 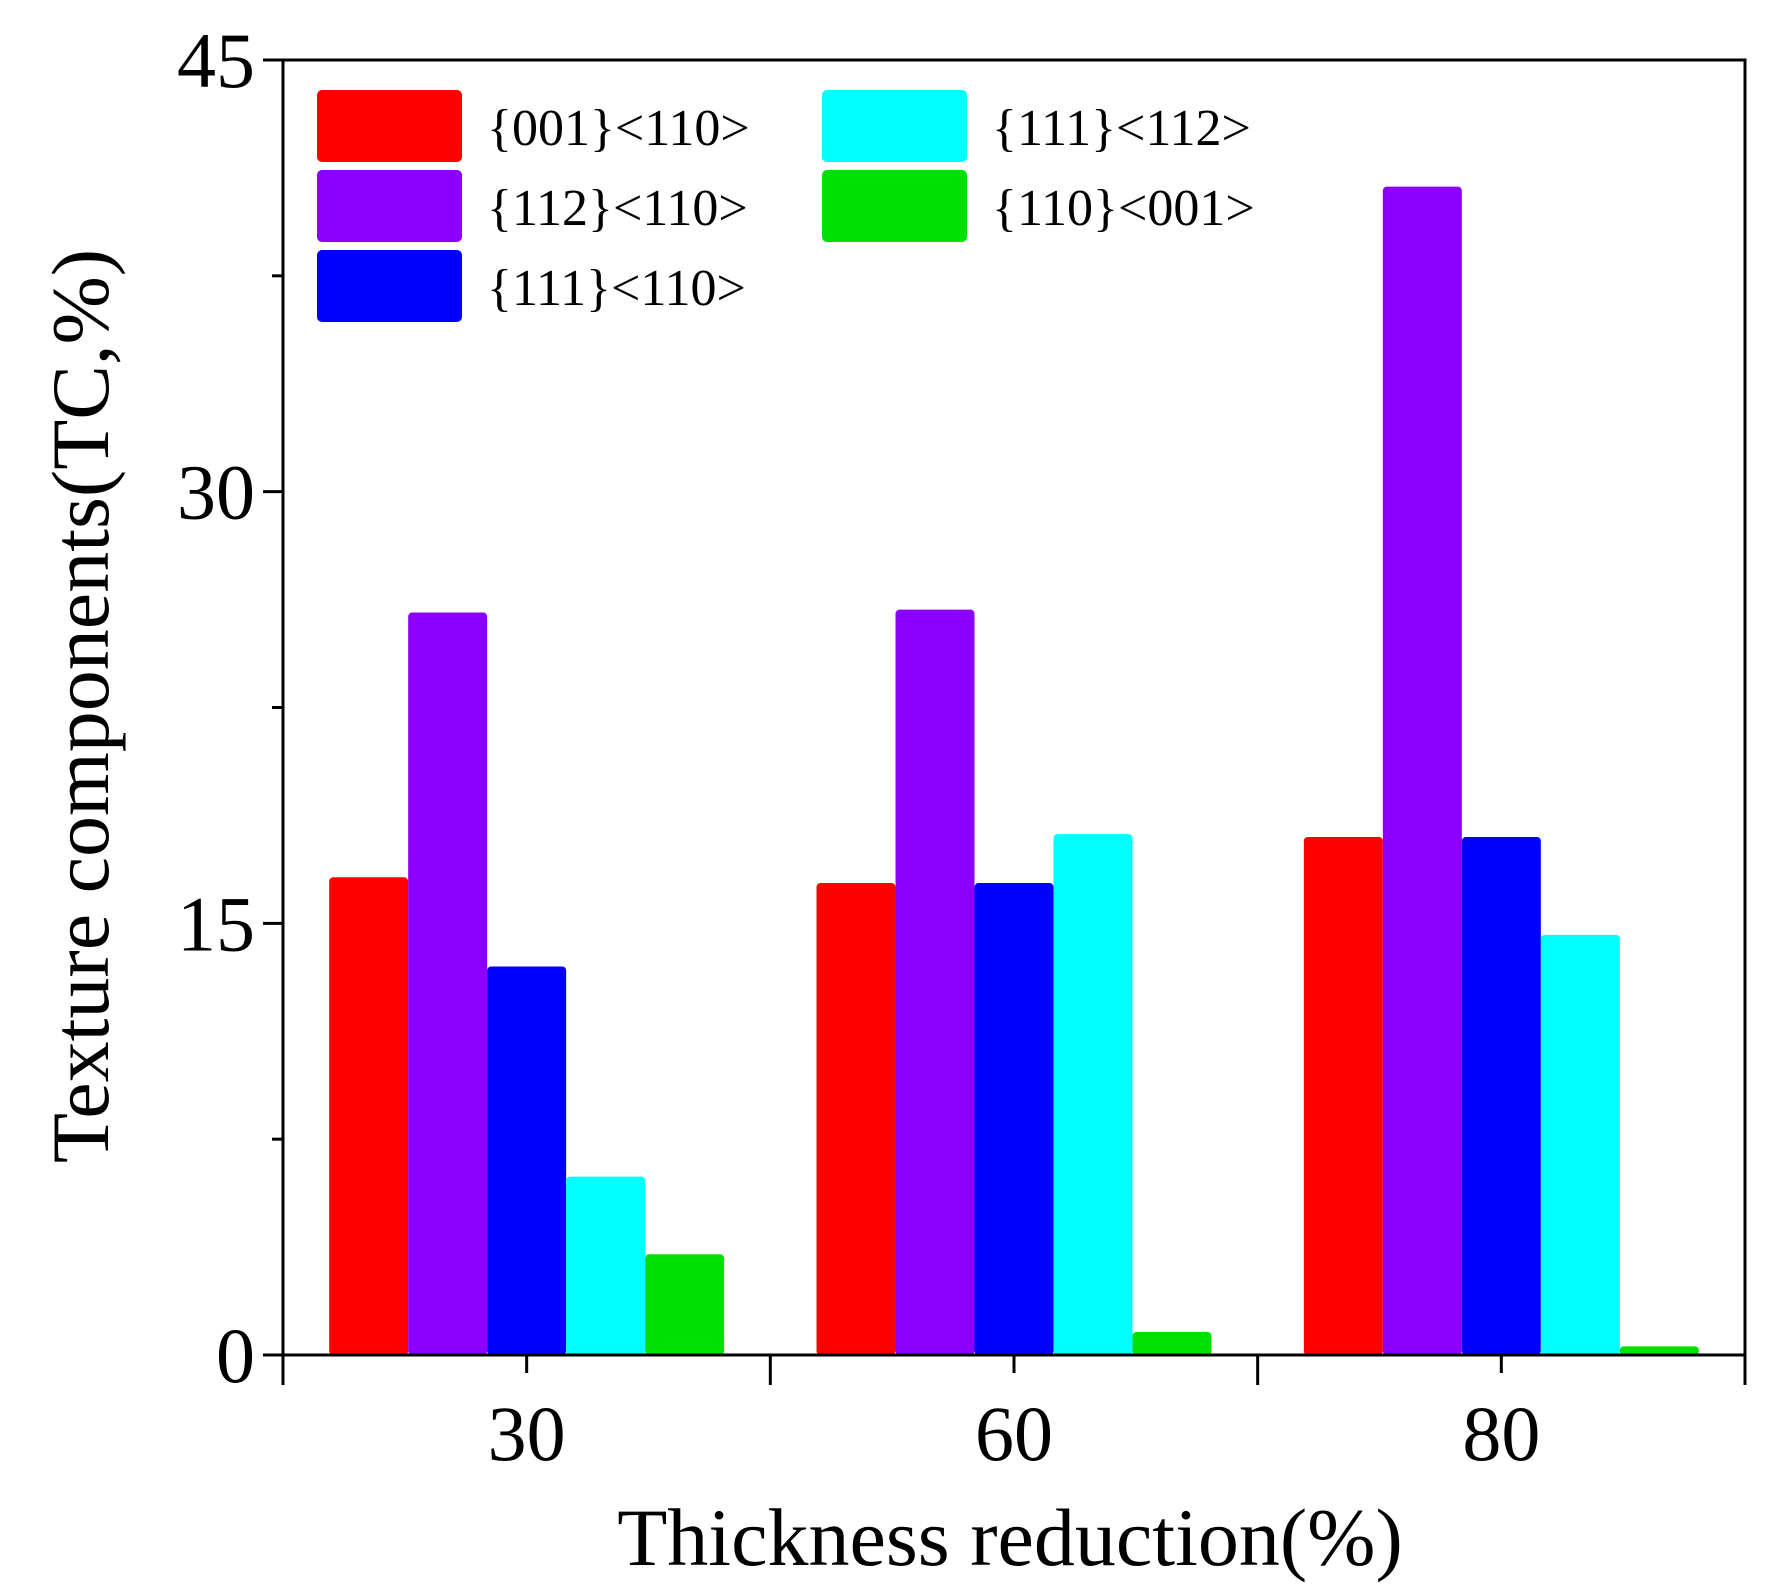 What do you see at coordinates (80, 706) in the screenshot?
I see `y-axis-title: Texture components(TC,%)` at bounding box center [80, 706].